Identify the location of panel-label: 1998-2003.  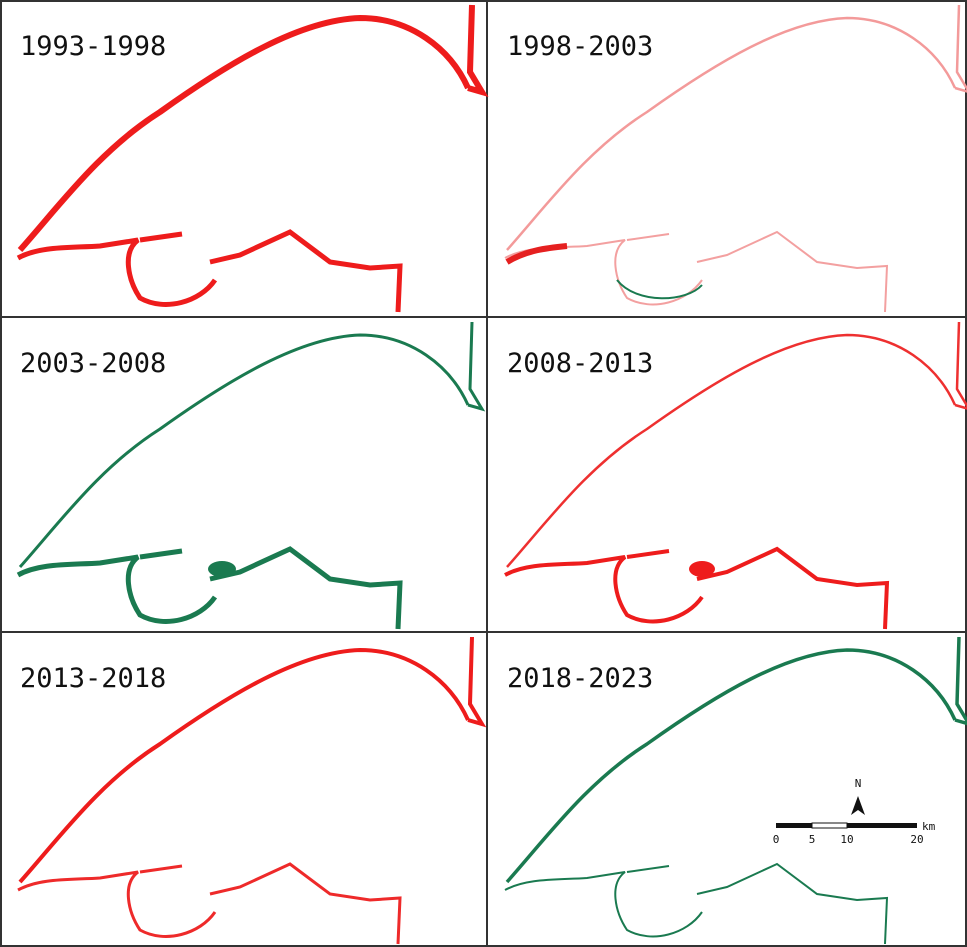
(580, 46).